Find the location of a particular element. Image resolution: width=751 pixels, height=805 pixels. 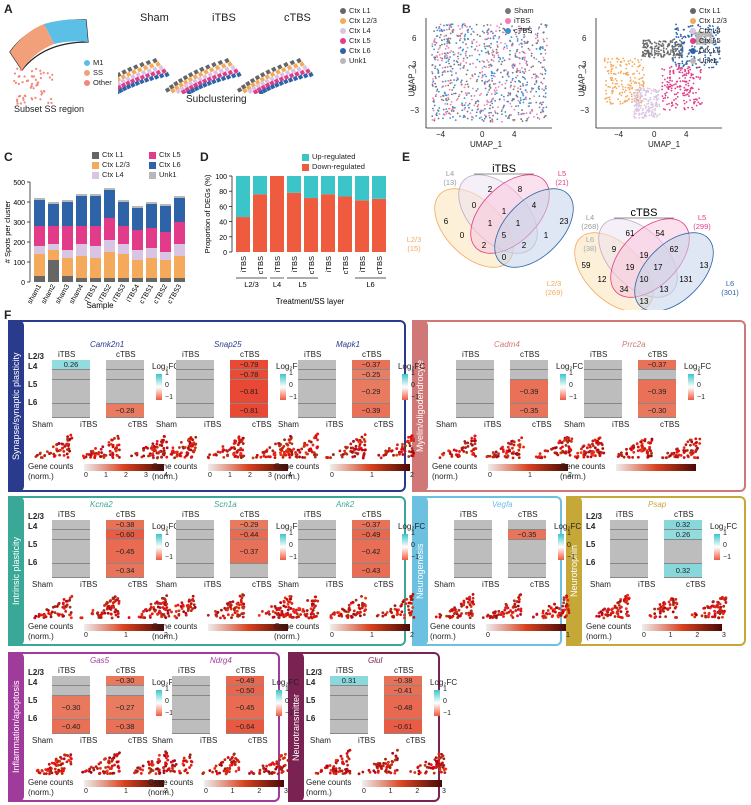

venn-ctbs-set-label: (269) is located at coordinates (554, 292).